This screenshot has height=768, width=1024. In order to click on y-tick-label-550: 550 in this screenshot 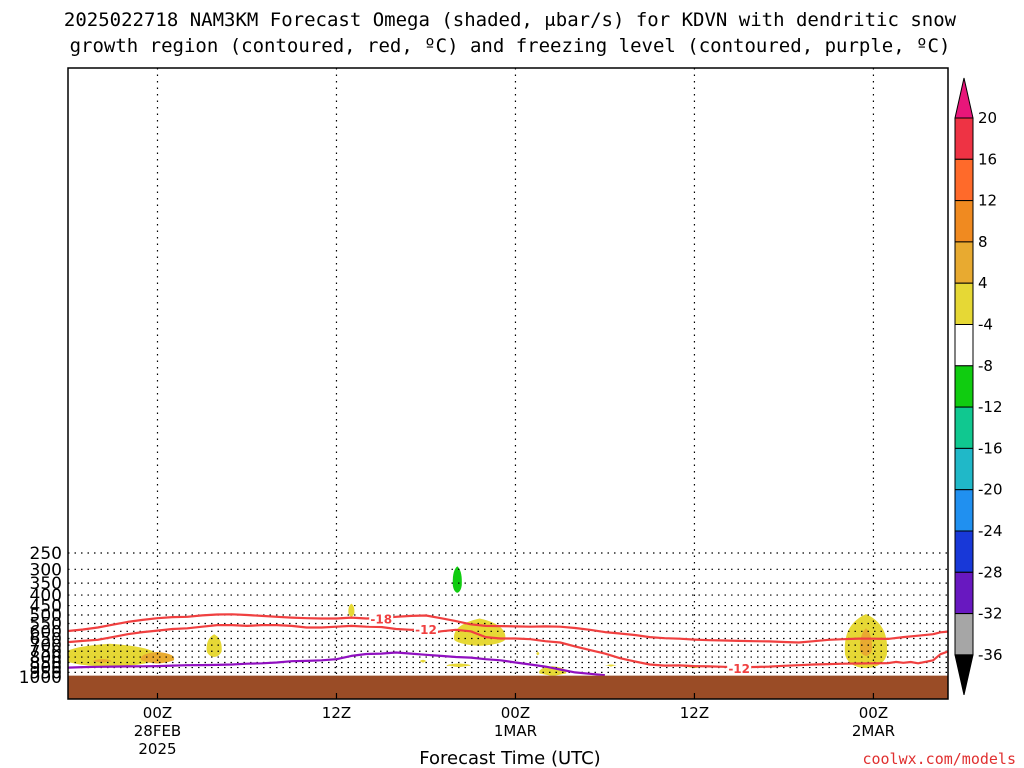, I will do `click(46, 625)`.